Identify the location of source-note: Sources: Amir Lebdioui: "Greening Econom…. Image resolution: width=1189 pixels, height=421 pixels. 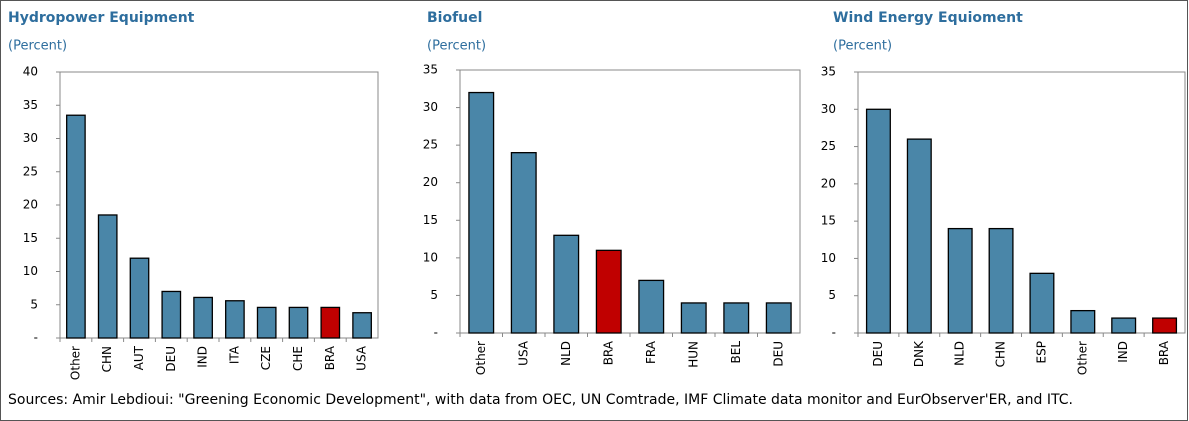
(540, 400).